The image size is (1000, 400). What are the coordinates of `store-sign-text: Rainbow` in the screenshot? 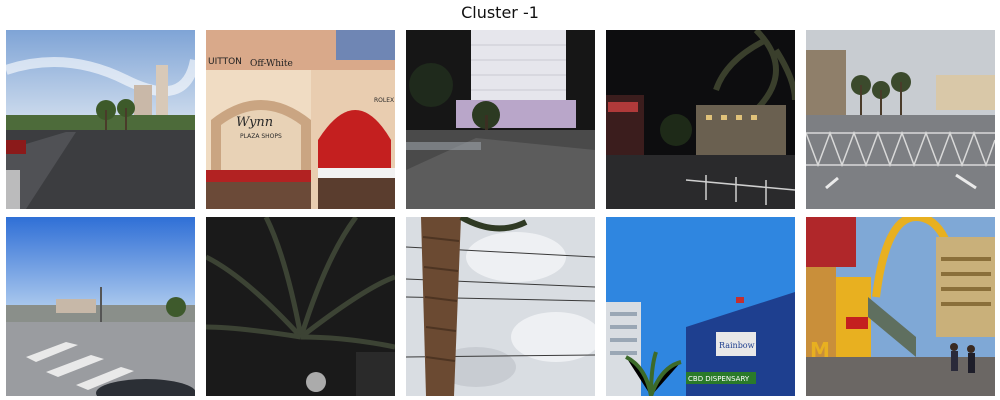 It's located at (737, 345).